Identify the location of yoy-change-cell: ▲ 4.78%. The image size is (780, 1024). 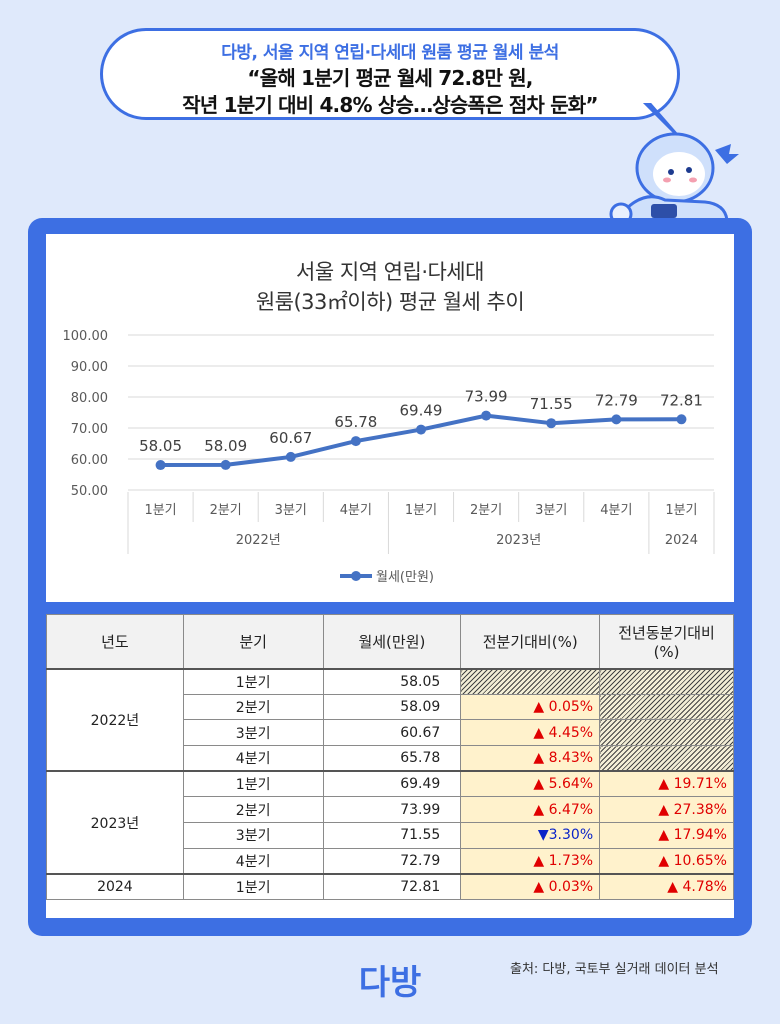
(666, 887).